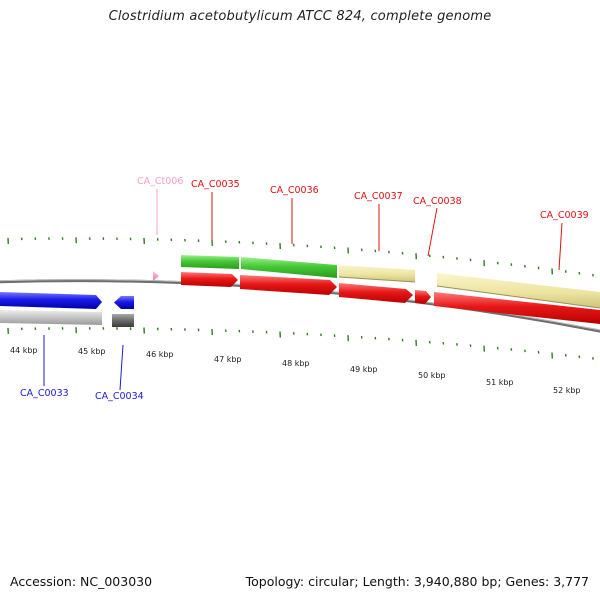 This screenshot has width=600, height=600. Describe the element at coordinates (437, 201) in the screenshot. I see `gene-label-ca-c0038: CA_C0038` at that location.